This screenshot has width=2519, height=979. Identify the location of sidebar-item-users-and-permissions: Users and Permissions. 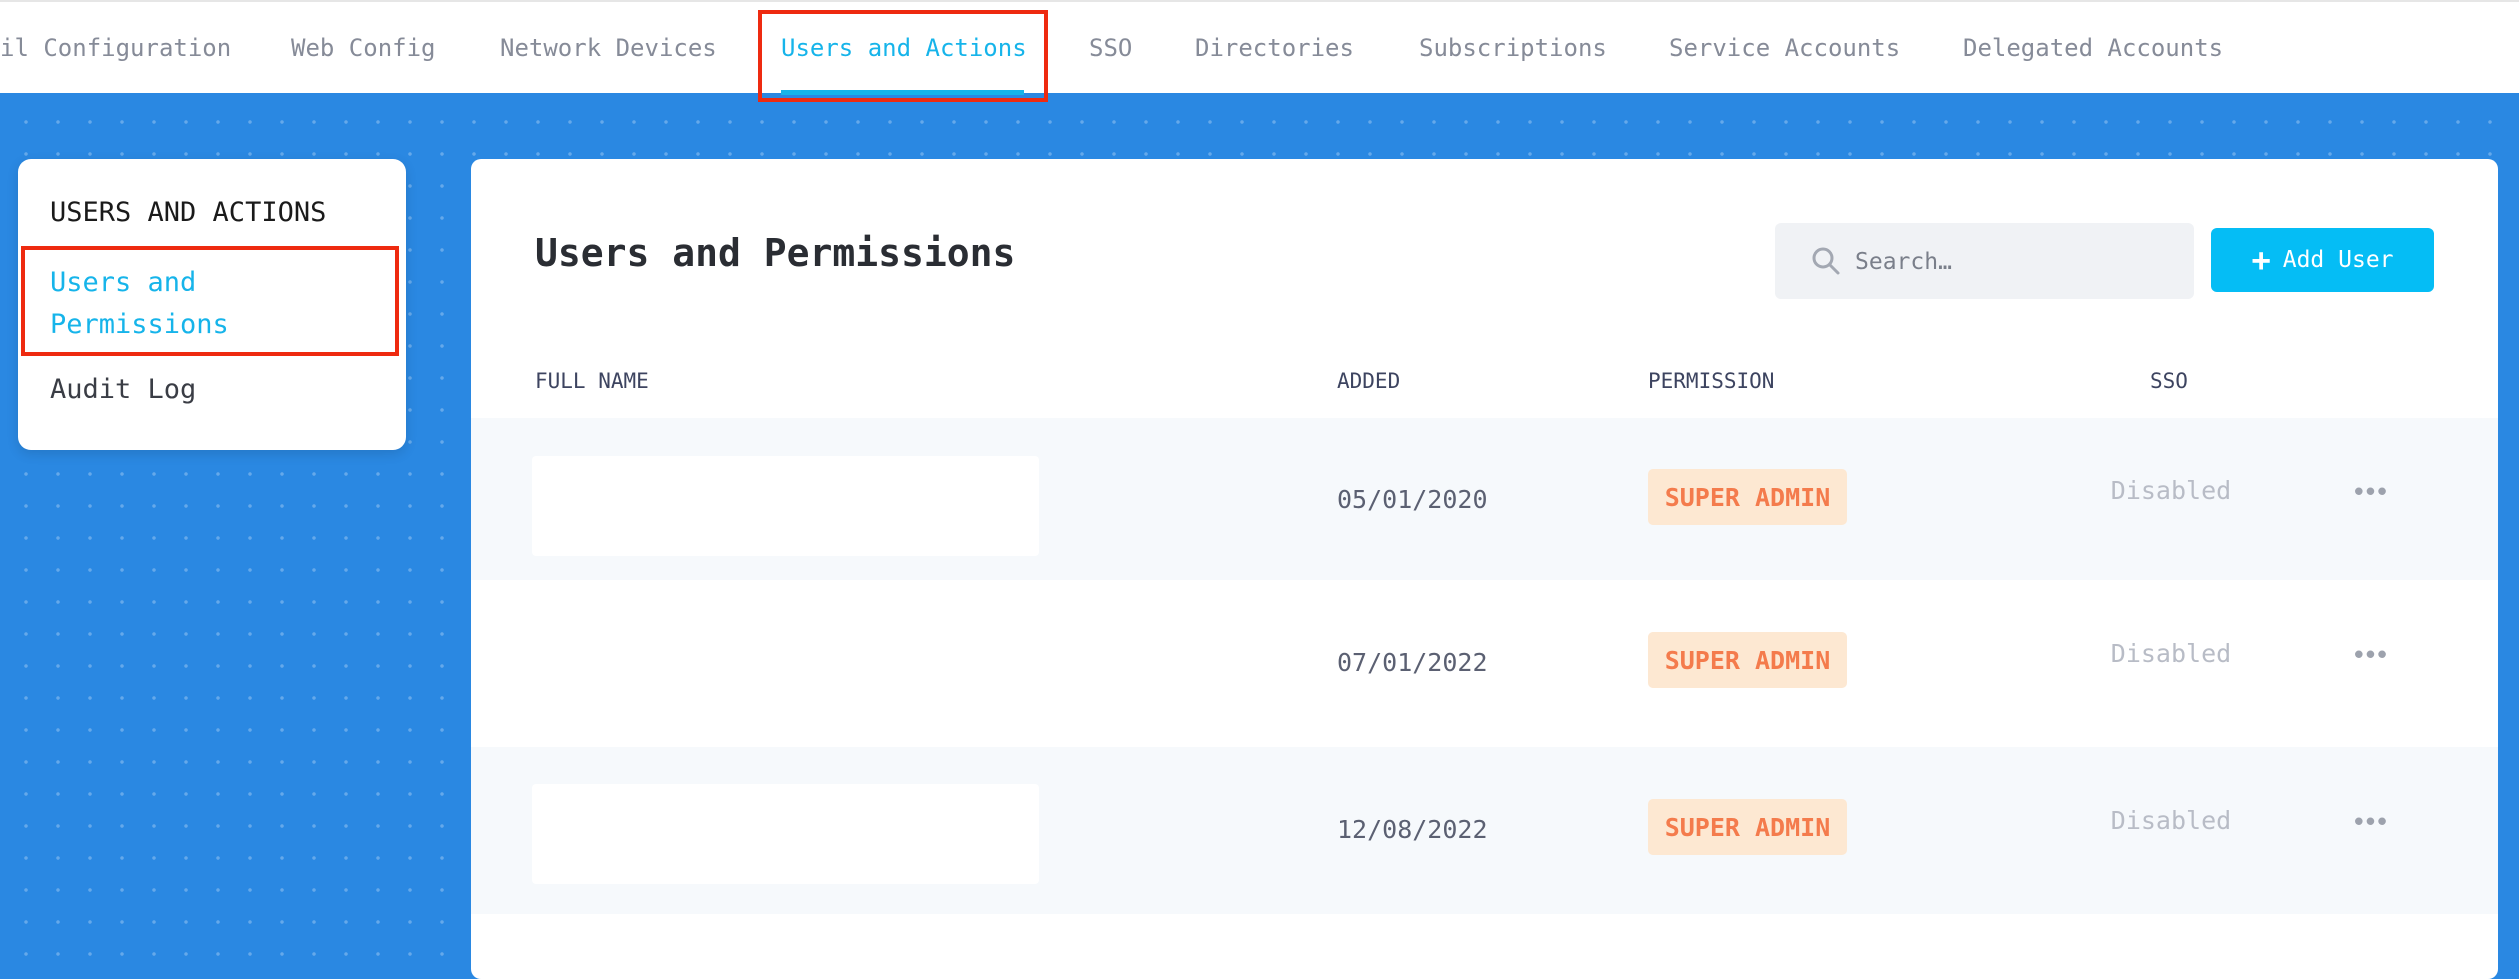
(139, 304).